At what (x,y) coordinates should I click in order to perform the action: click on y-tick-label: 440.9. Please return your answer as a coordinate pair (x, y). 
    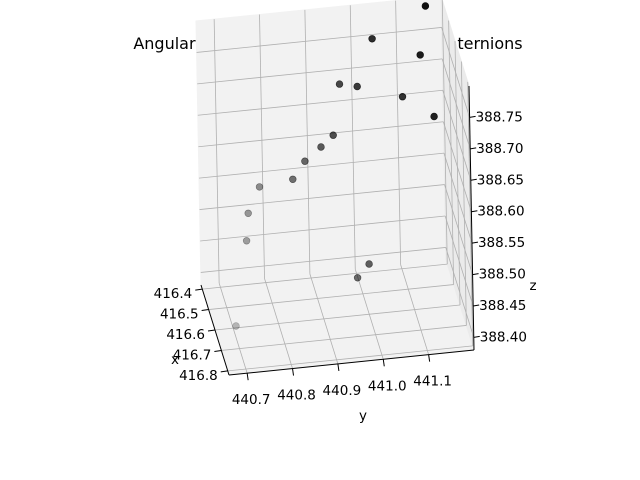
    Looking at the image, I should click on (342, 391).